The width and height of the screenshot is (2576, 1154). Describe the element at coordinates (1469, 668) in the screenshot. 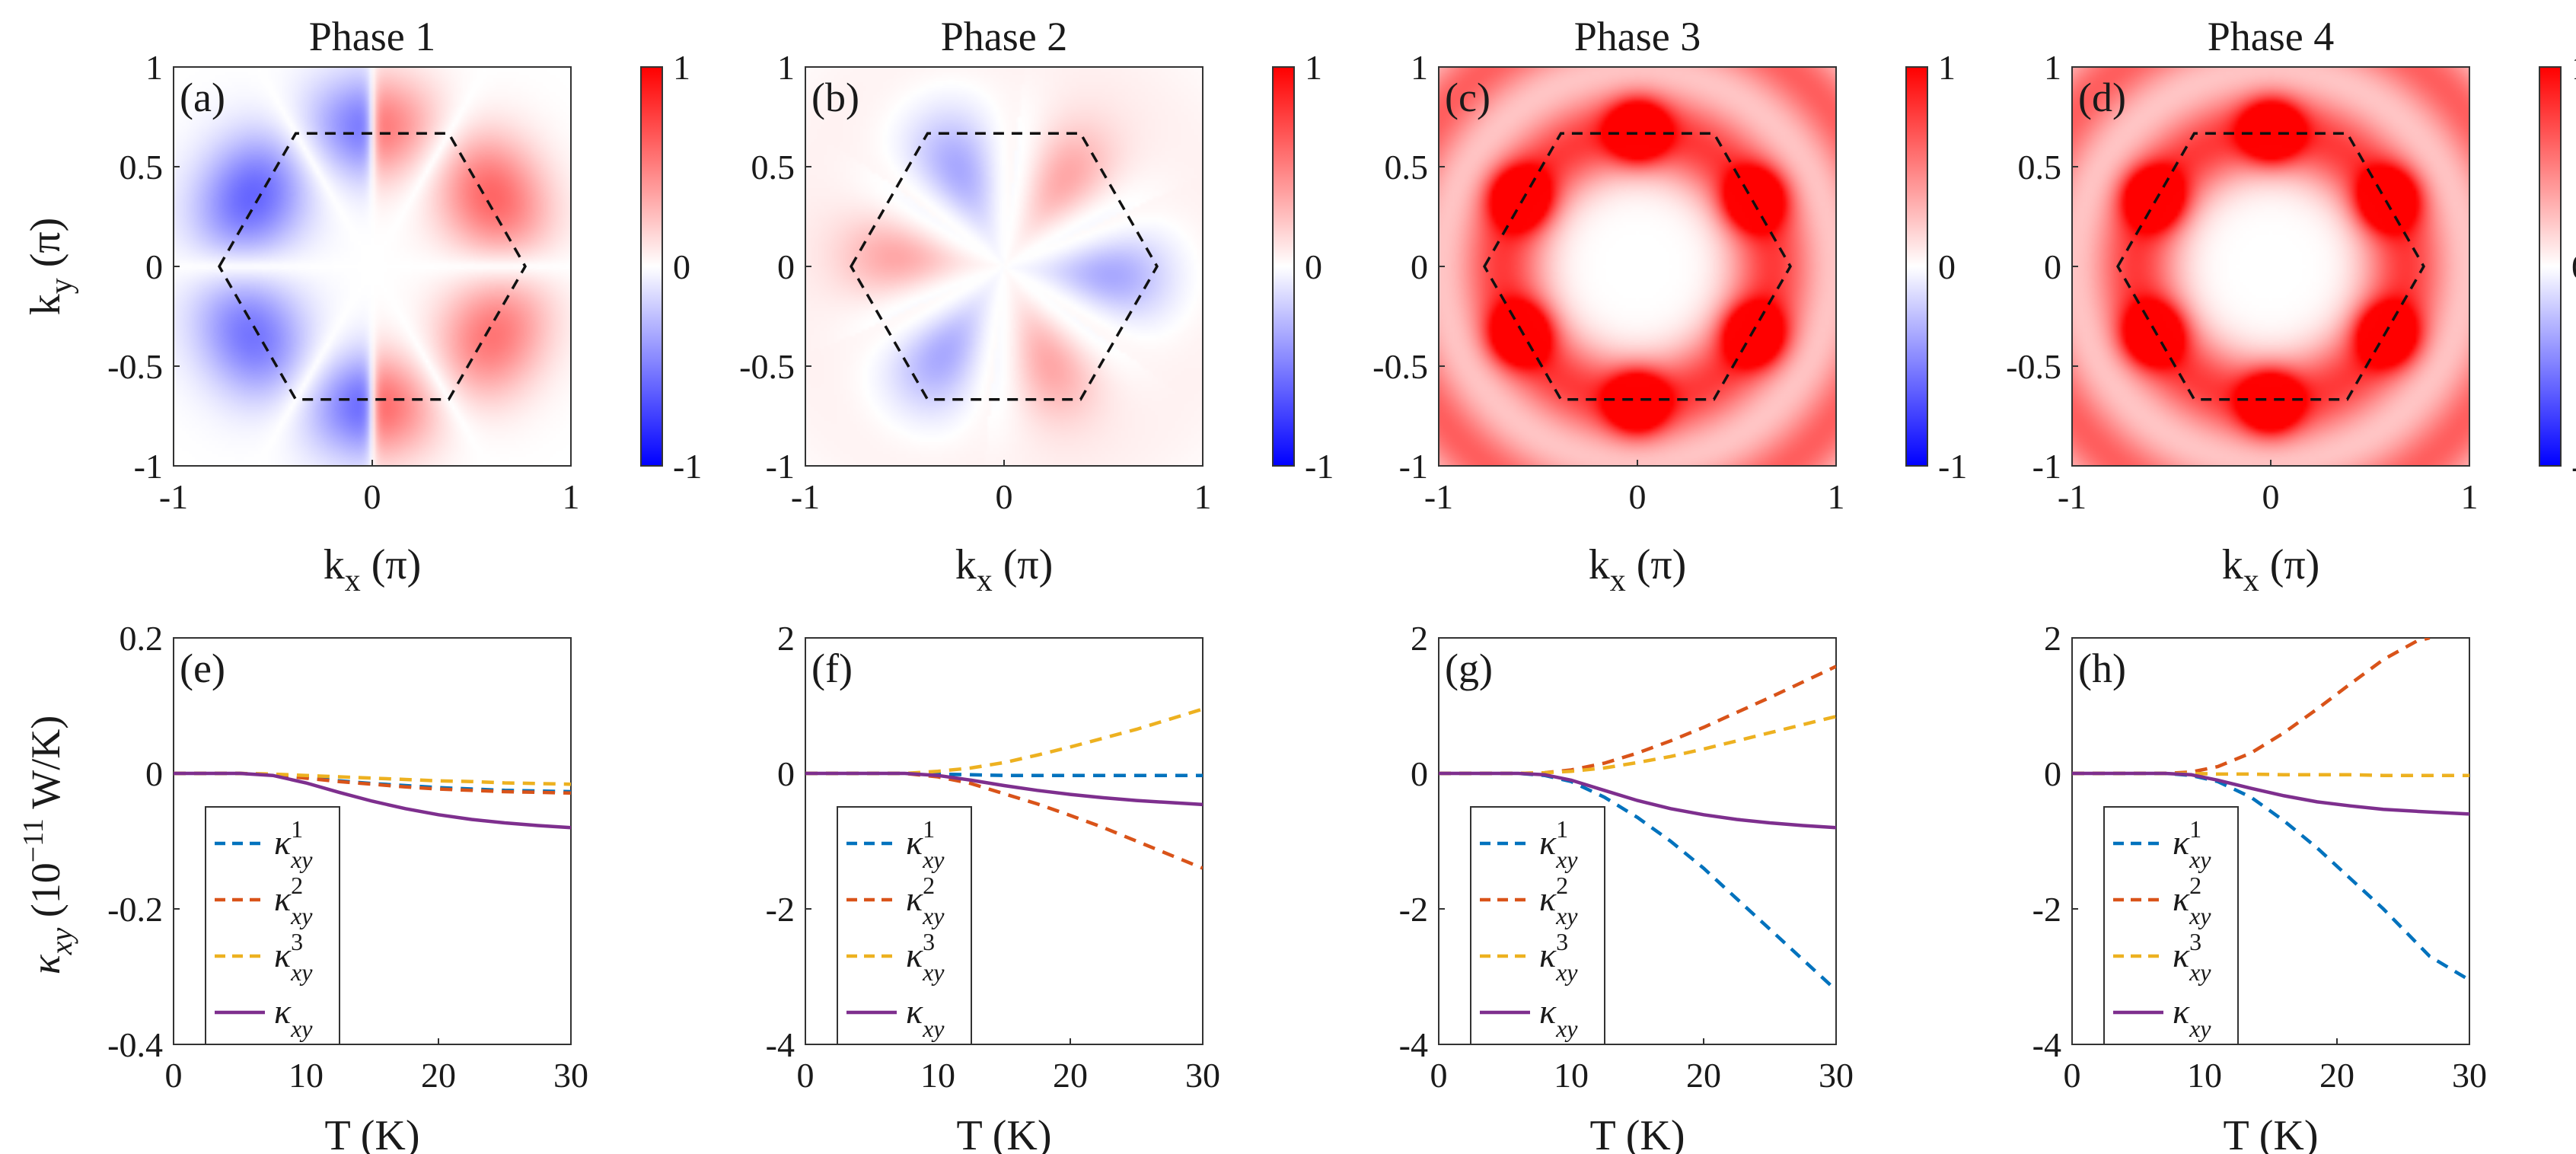

I see `panel-label: (g)` at that location.